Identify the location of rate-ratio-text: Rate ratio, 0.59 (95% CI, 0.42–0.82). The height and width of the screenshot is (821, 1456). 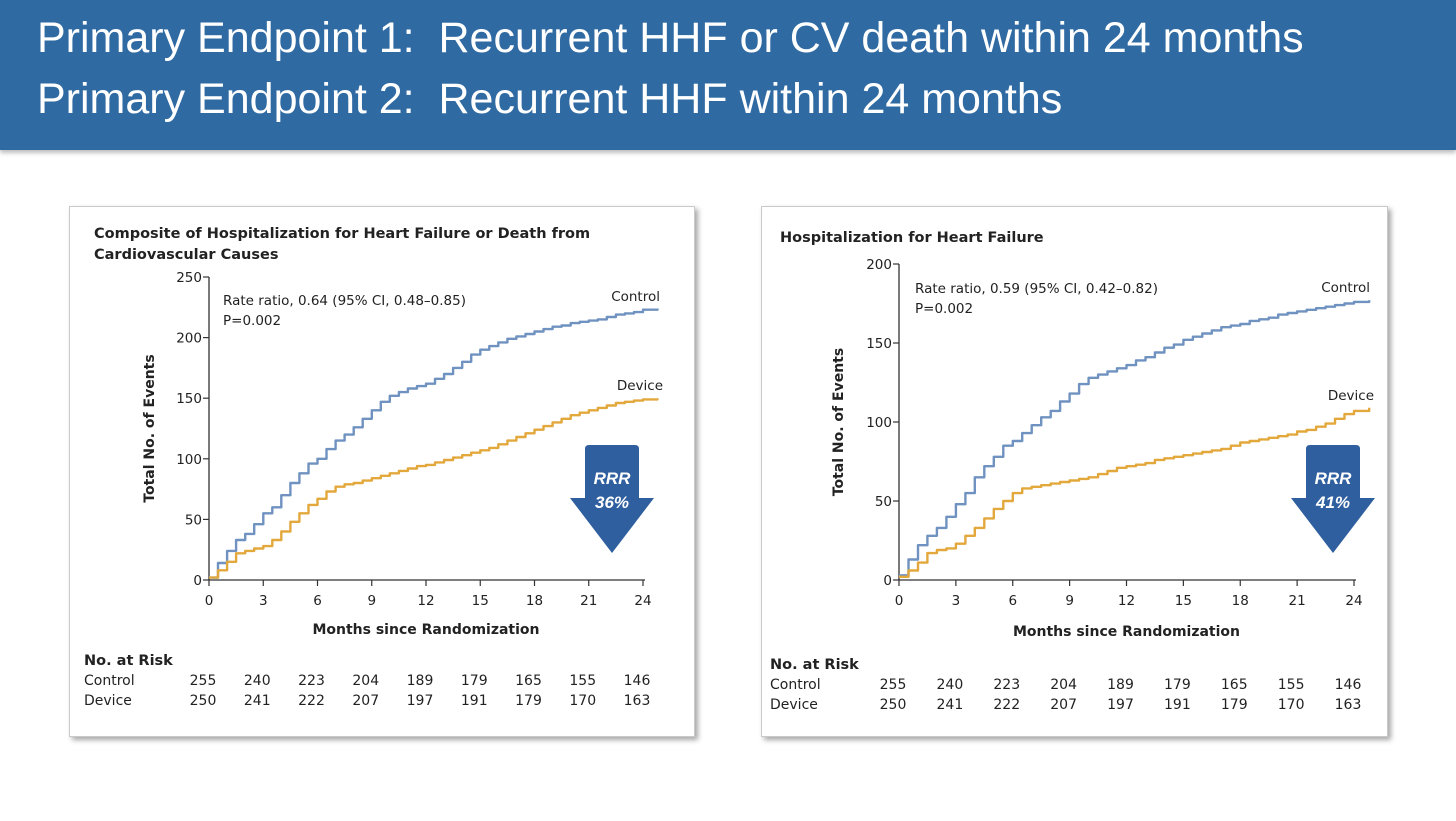
(1036, 289).